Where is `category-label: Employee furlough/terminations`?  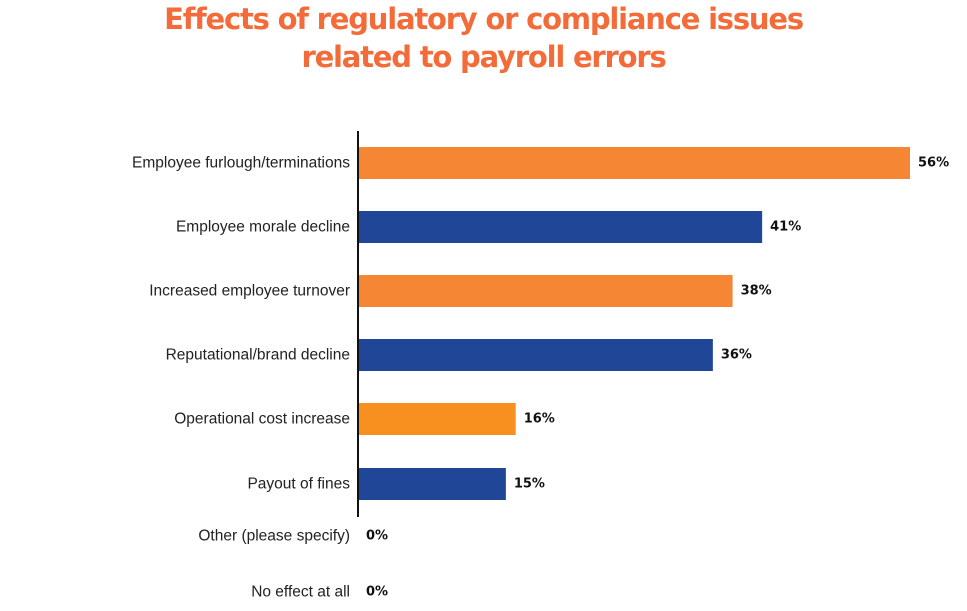 category-label: Employee furlough/terminations is located at coordinates (241, 163).